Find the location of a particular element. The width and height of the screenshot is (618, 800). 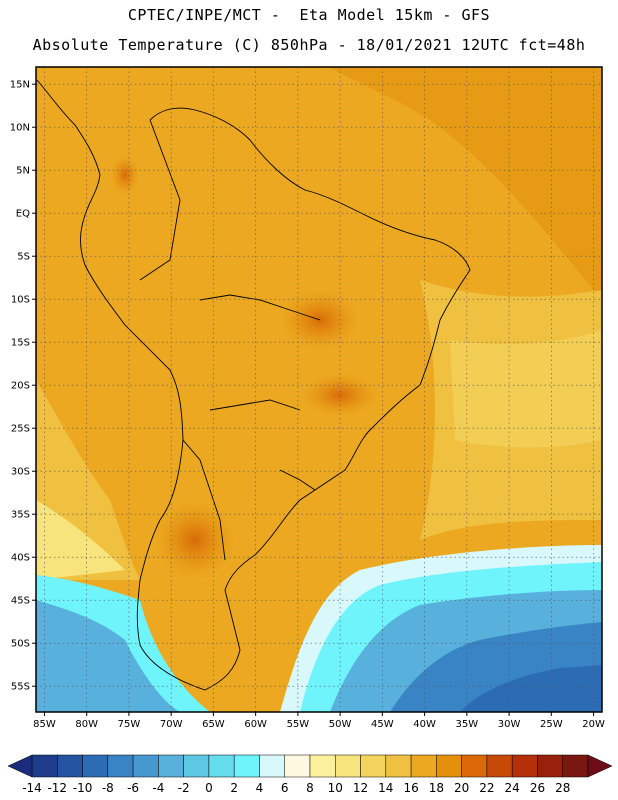

colorbar-label: -6 is located at coordinates (133, 788).